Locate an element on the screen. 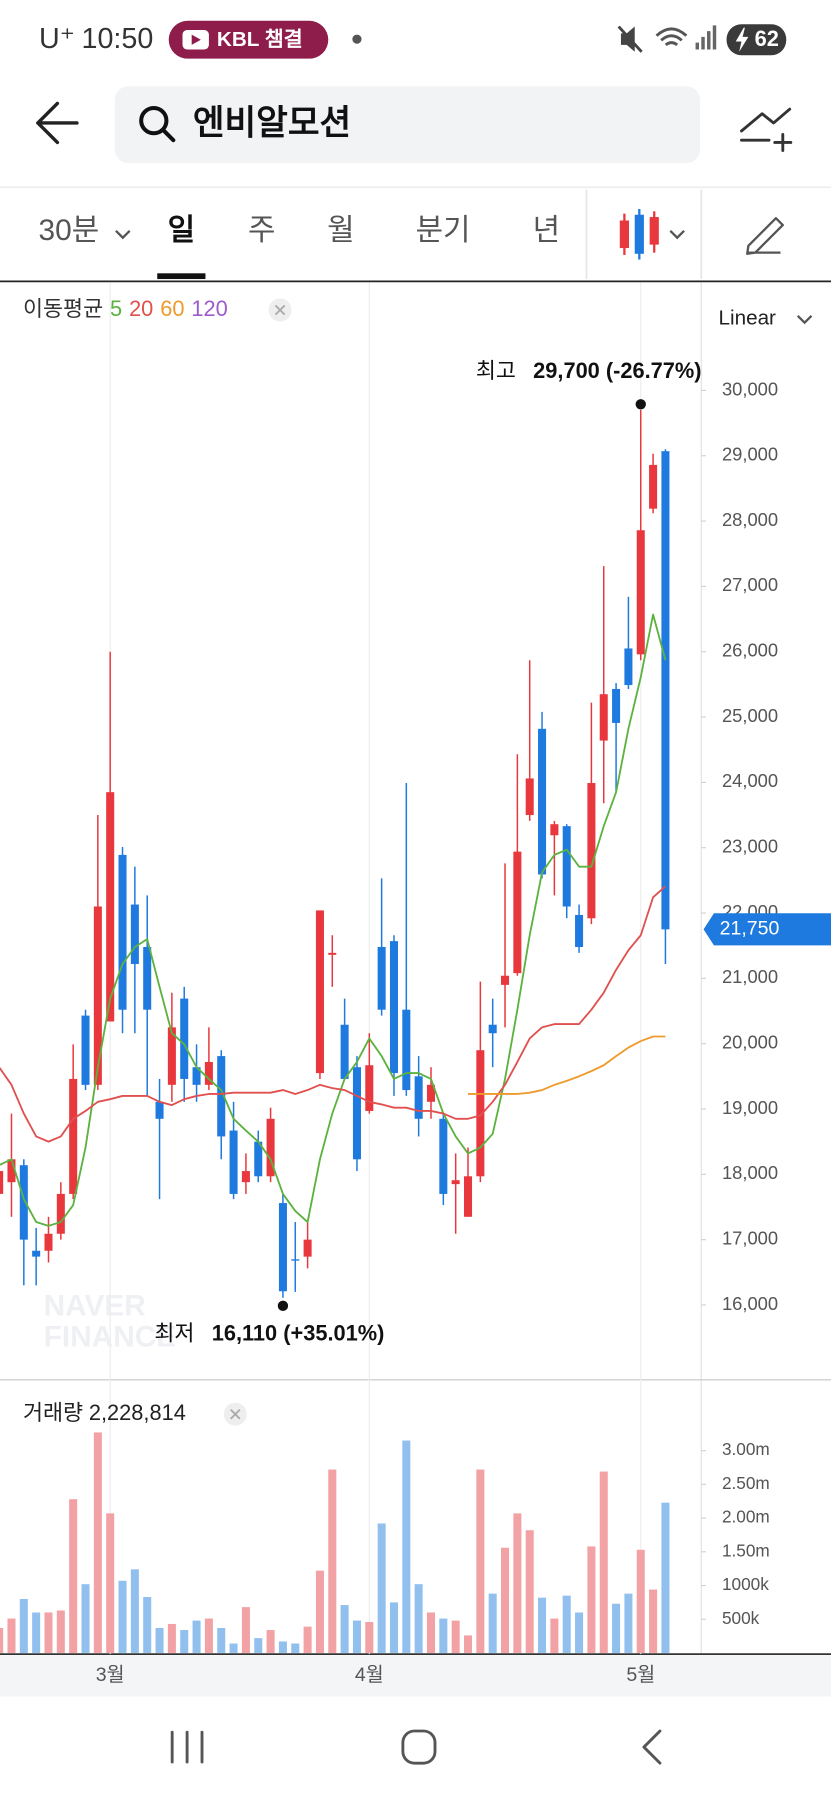 The image size is (831, 1800). legend-entry: 120 is located at coordinates (209, 308).